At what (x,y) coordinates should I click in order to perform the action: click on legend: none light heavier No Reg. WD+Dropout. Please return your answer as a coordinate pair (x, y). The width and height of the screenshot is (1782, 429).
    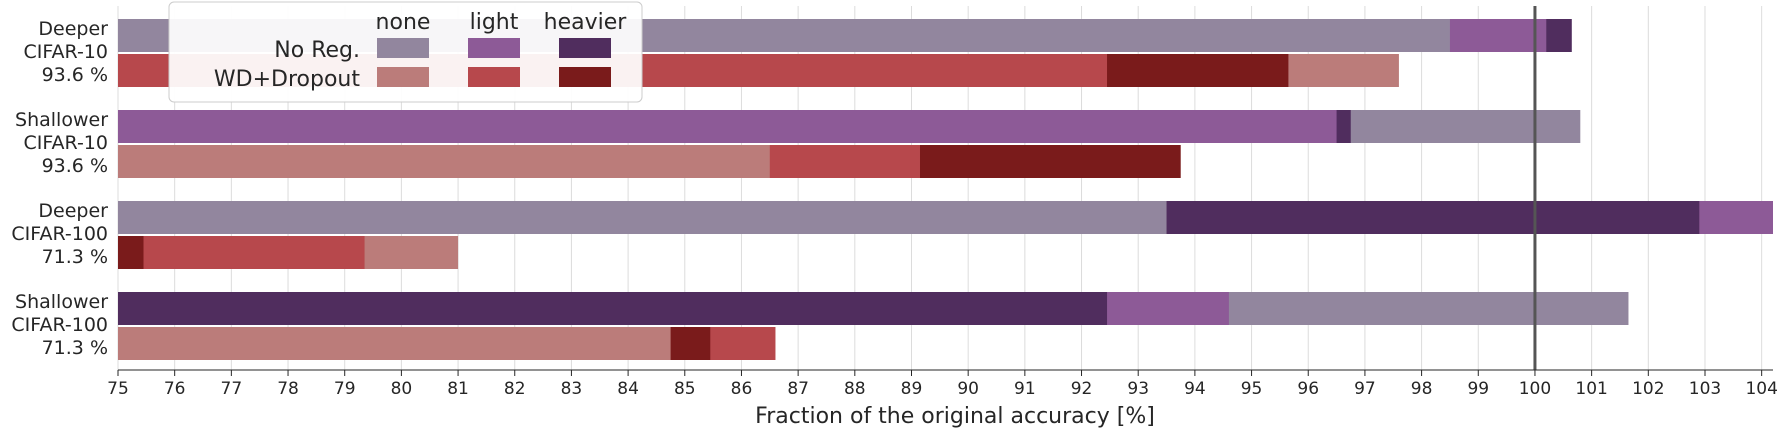
    Looking at the image, I should click on (405, 52).